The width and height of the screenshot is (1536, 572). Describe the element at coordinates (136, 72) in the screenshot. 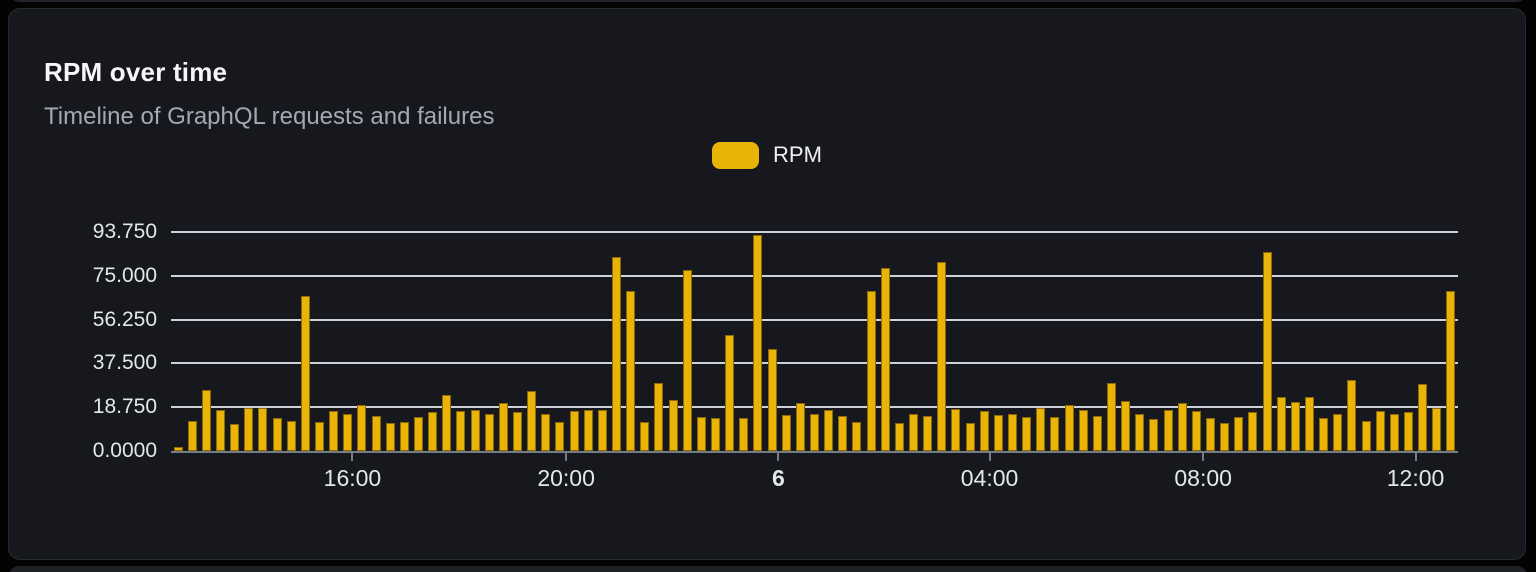

I see `panel-title: RPM over time` at that location.